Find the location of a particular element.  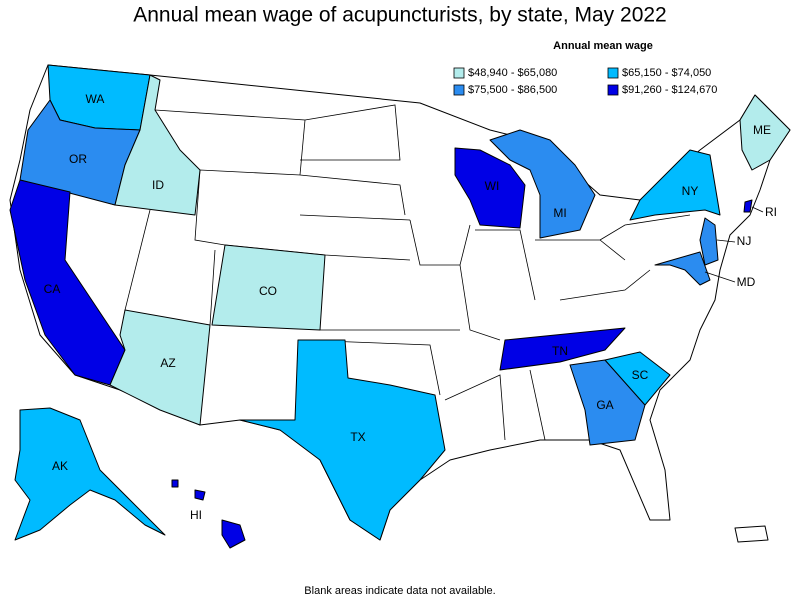

state-label: WI is located at coordinates (492, 186).